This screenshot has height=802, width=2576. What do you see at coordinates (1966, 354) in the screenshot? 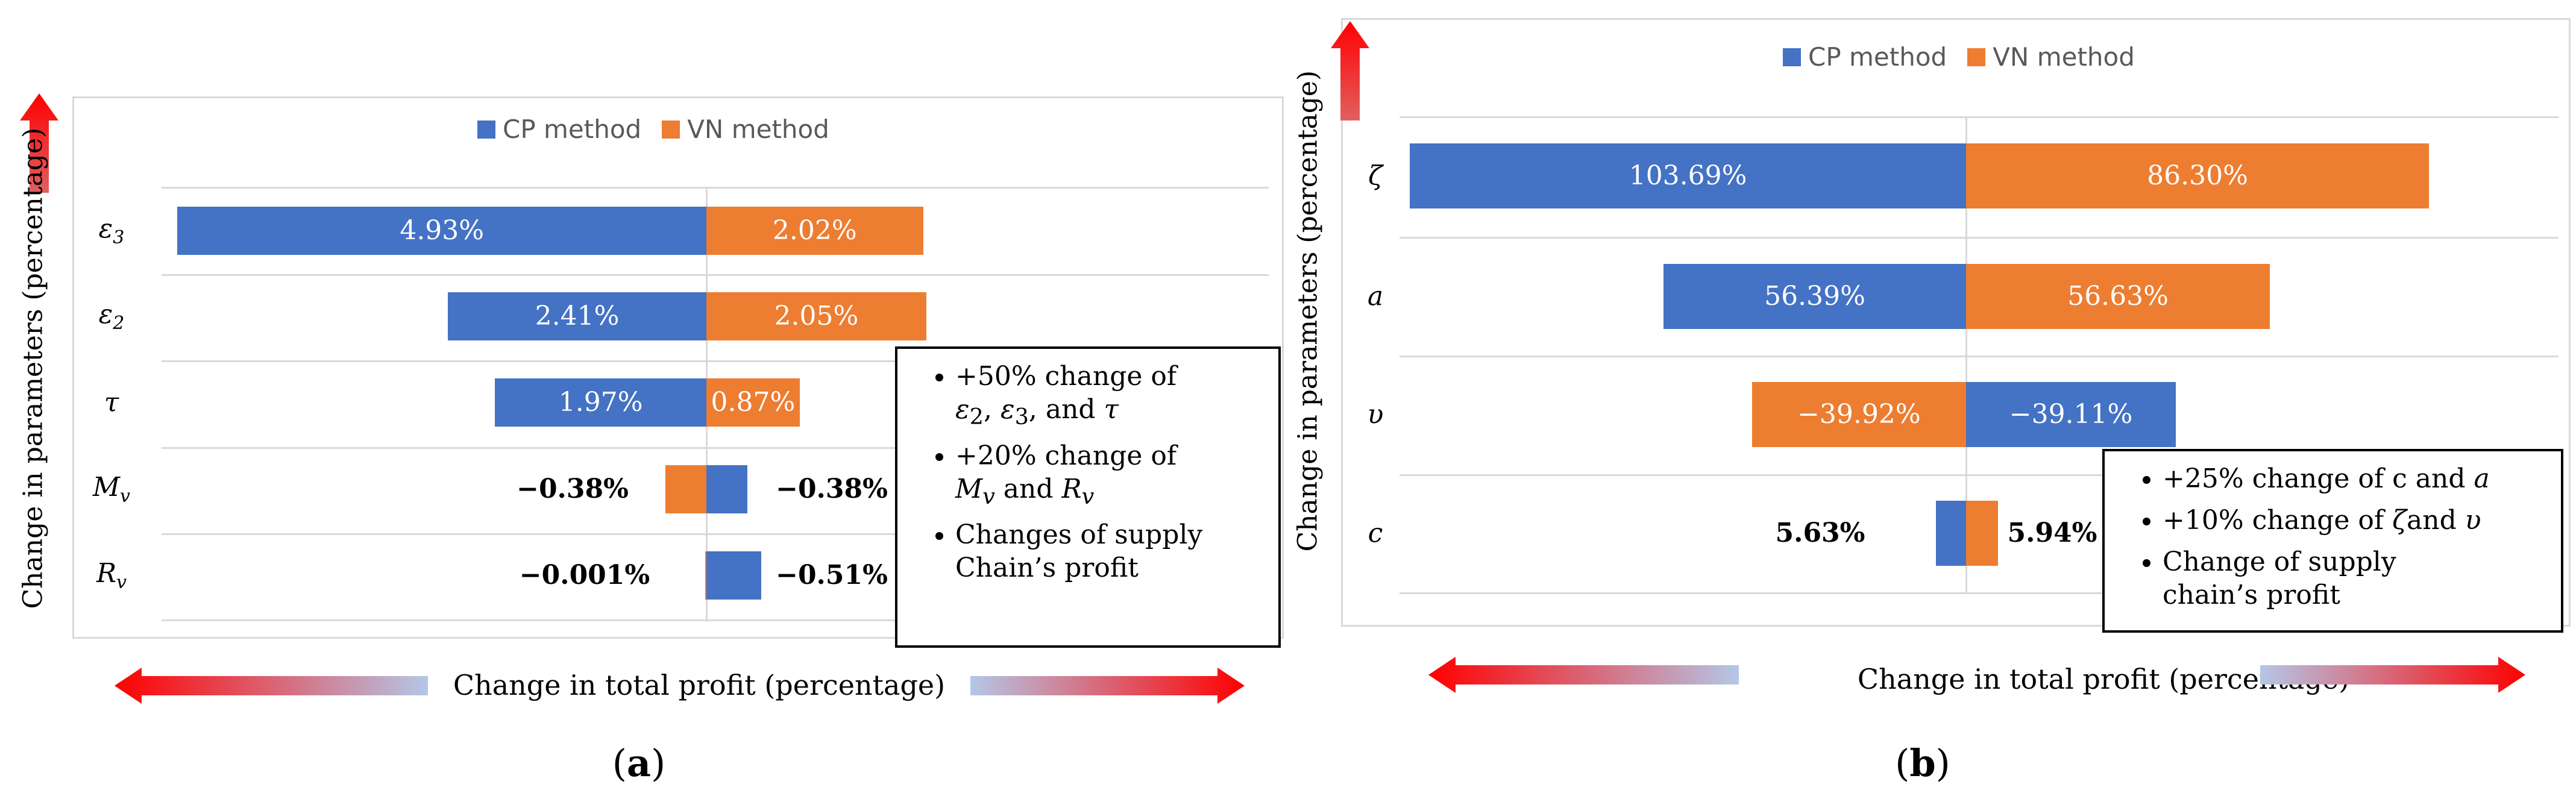
I see `zero-axis-line` at bounding box center [1966, 354].